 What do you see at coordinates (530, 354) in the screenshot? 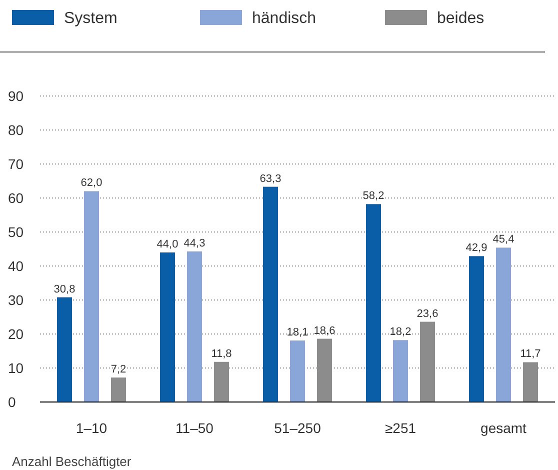
I see `data-label: 11,7` at bounding box center [530, 354].